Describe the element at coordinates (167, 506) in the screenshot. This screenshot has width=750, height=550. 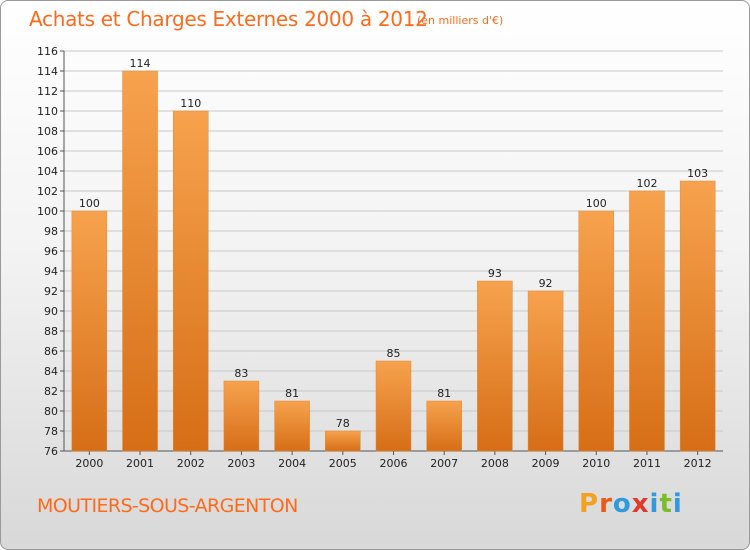
I see `location-label: MOUTIERS-SOUS-ARGENTON` at that location.